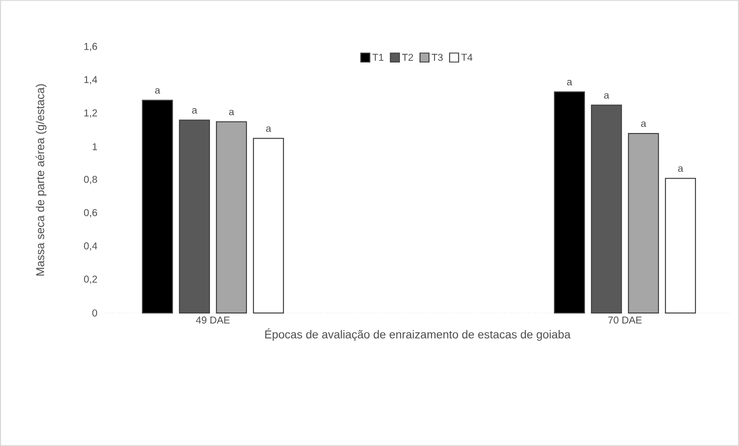  What do you see at coordinates (91, 47) in the screenshot?
I see `y-tick-label: 1,6` at bounding box center [91, 47].